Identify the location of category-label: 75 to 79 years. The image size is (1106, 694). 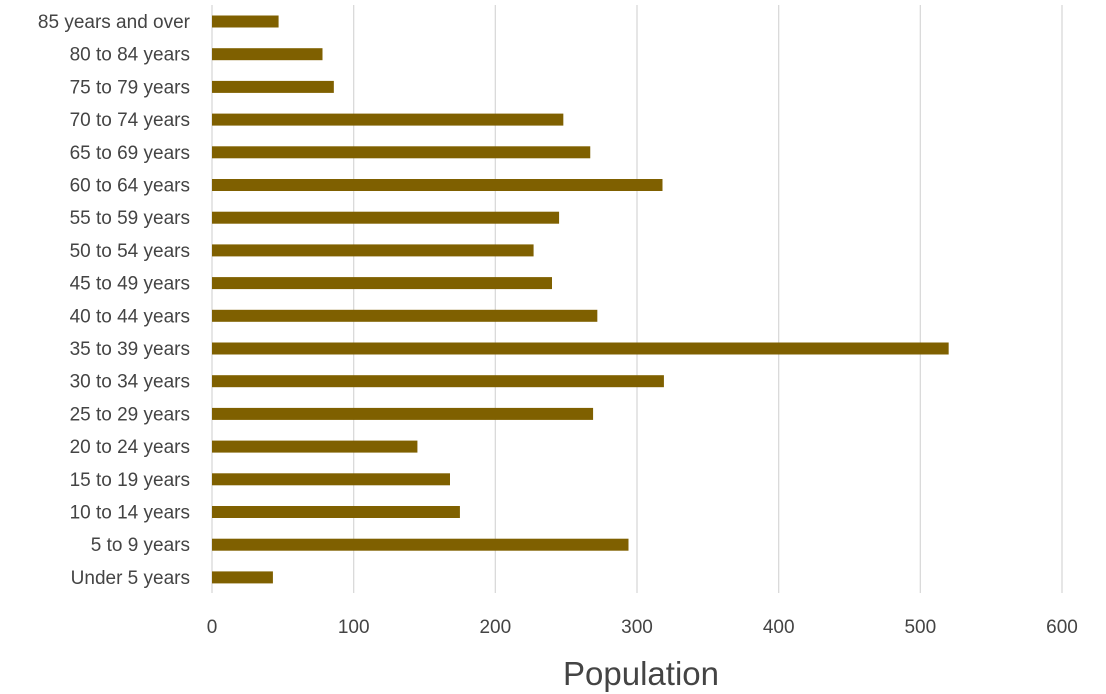
(130, 87).